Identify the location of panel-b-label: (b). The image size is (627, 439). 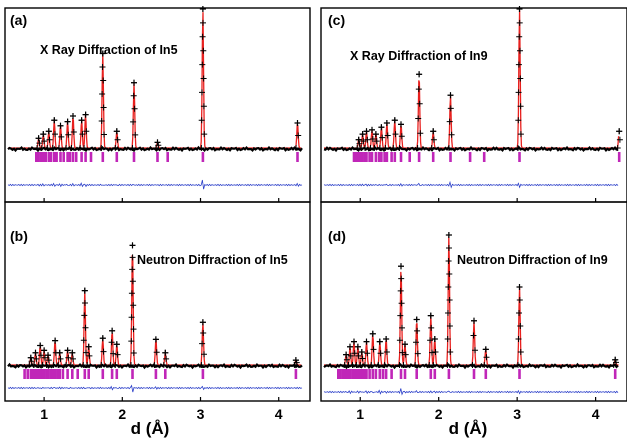
(19, 236).